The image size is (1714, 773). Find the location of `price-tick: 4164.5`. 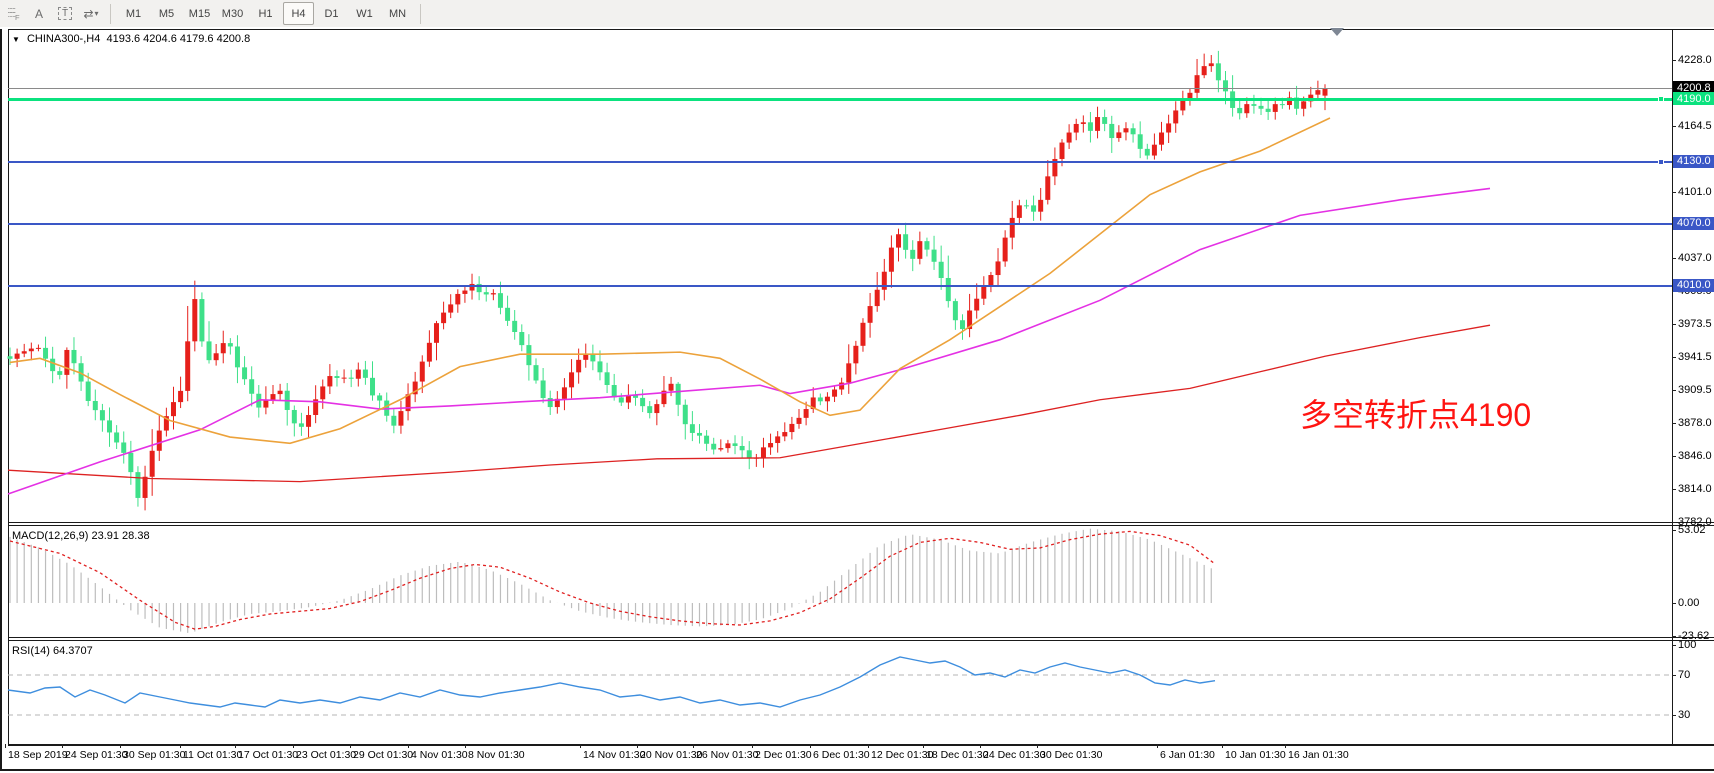

price-tick: 4164.5 is located at coordinates (1695, 125).